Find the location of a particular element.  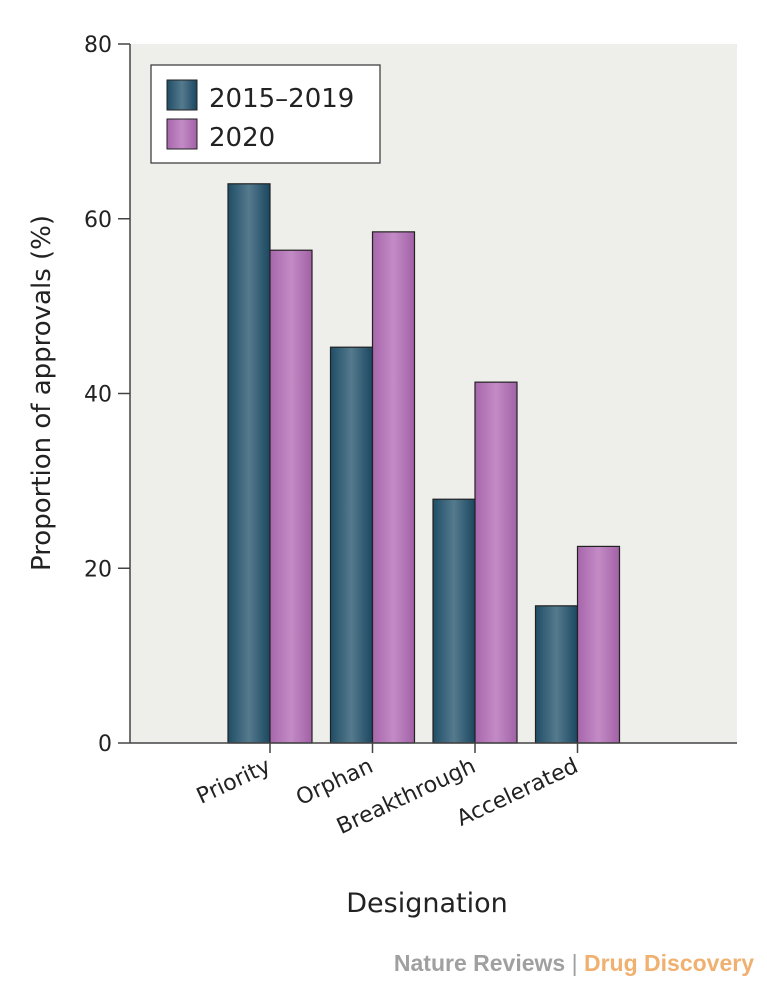

bar-orphan-2020 is located at coordinates (393, 487).